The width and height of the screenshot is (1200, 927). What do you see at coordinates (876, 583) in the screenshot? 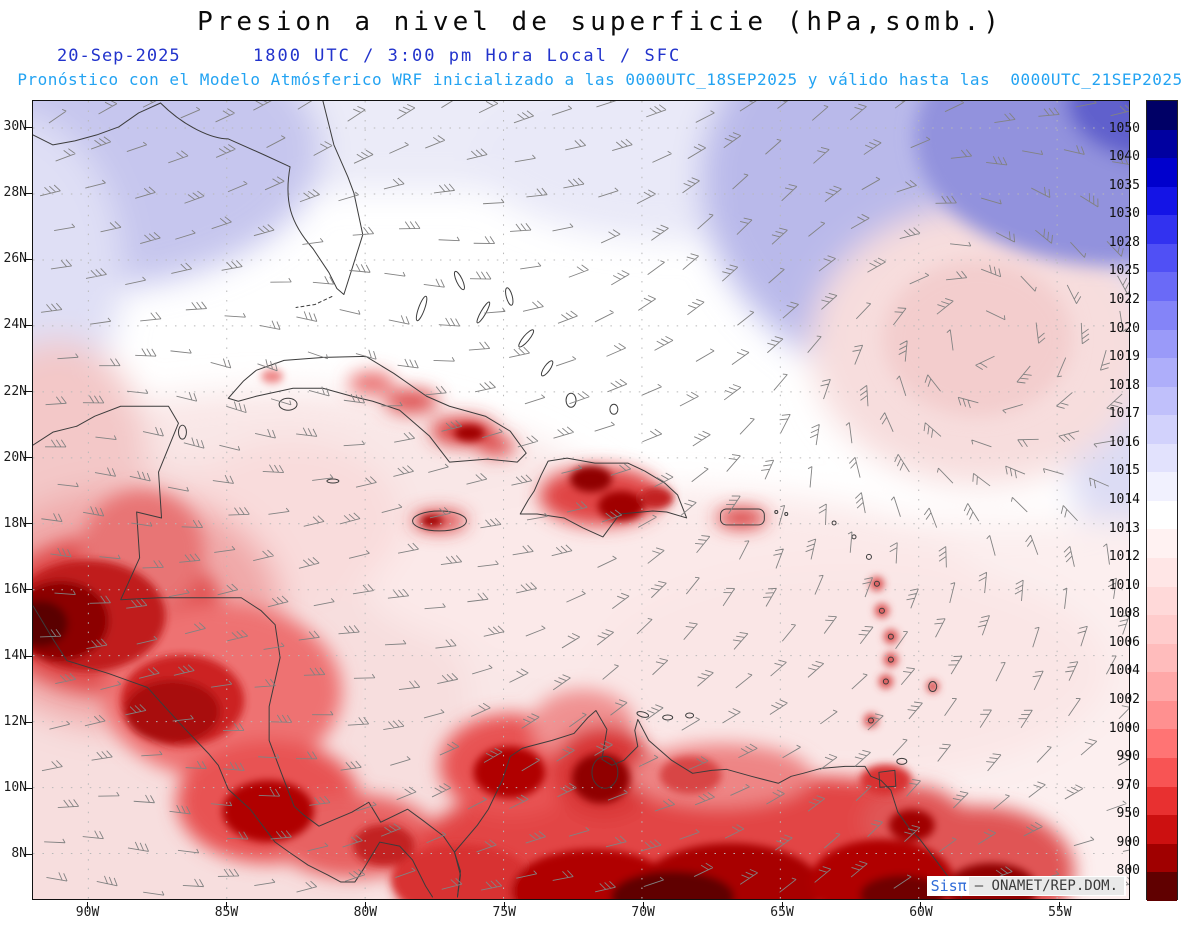
I see `coast-guadeloupe` at bounding box center [876, 583].